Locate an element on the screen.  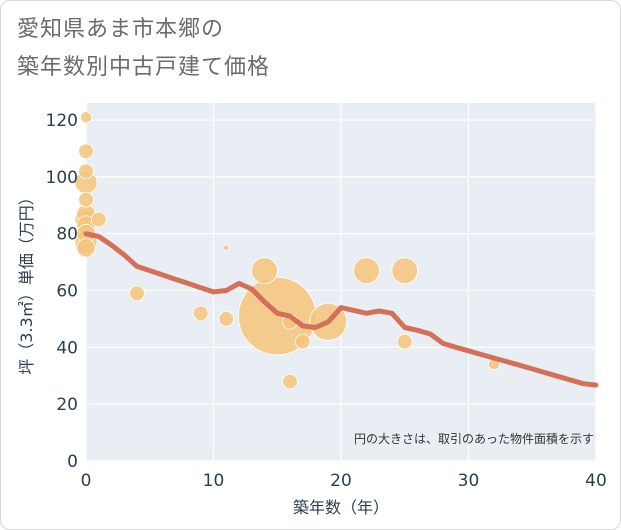
y-tick-120: 120 is located at coordinates (62, 121).